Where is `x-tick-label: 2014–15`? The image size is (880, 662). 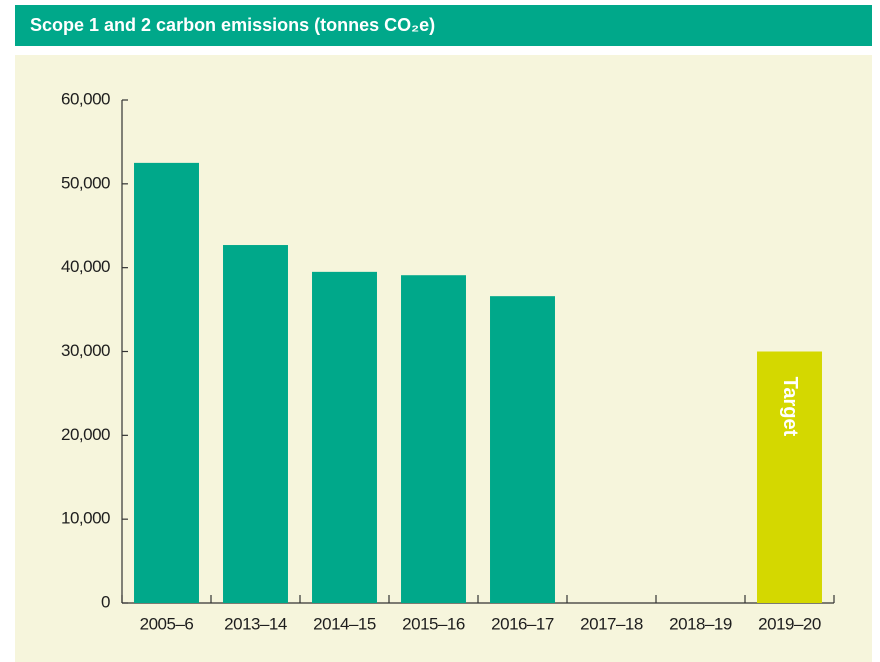 x-tick-label: 2014–15 is located at coordinates (344, 623).